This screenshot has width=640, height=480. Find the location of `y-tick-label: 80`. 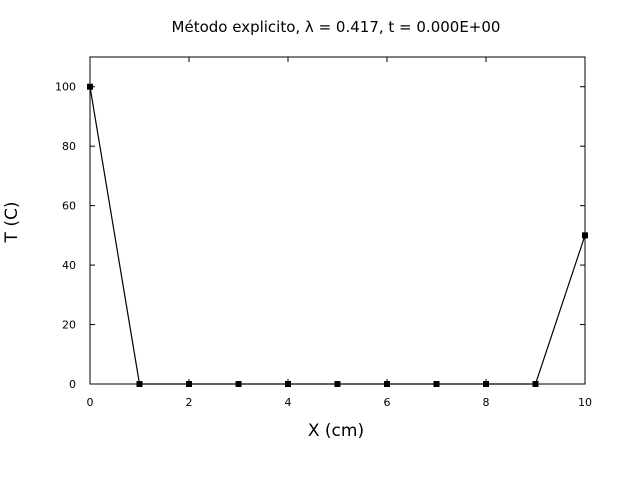

y-tick-label: 80 is located at coordinates (69, 146).